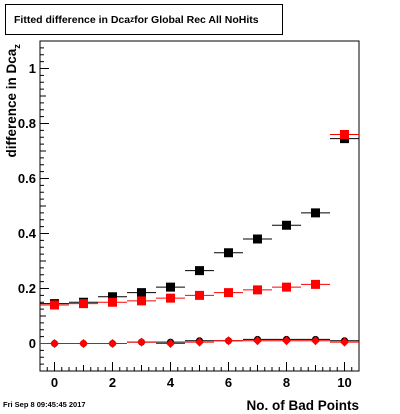  I want to click on y-tick-label: 0.8, so click(27, 123).